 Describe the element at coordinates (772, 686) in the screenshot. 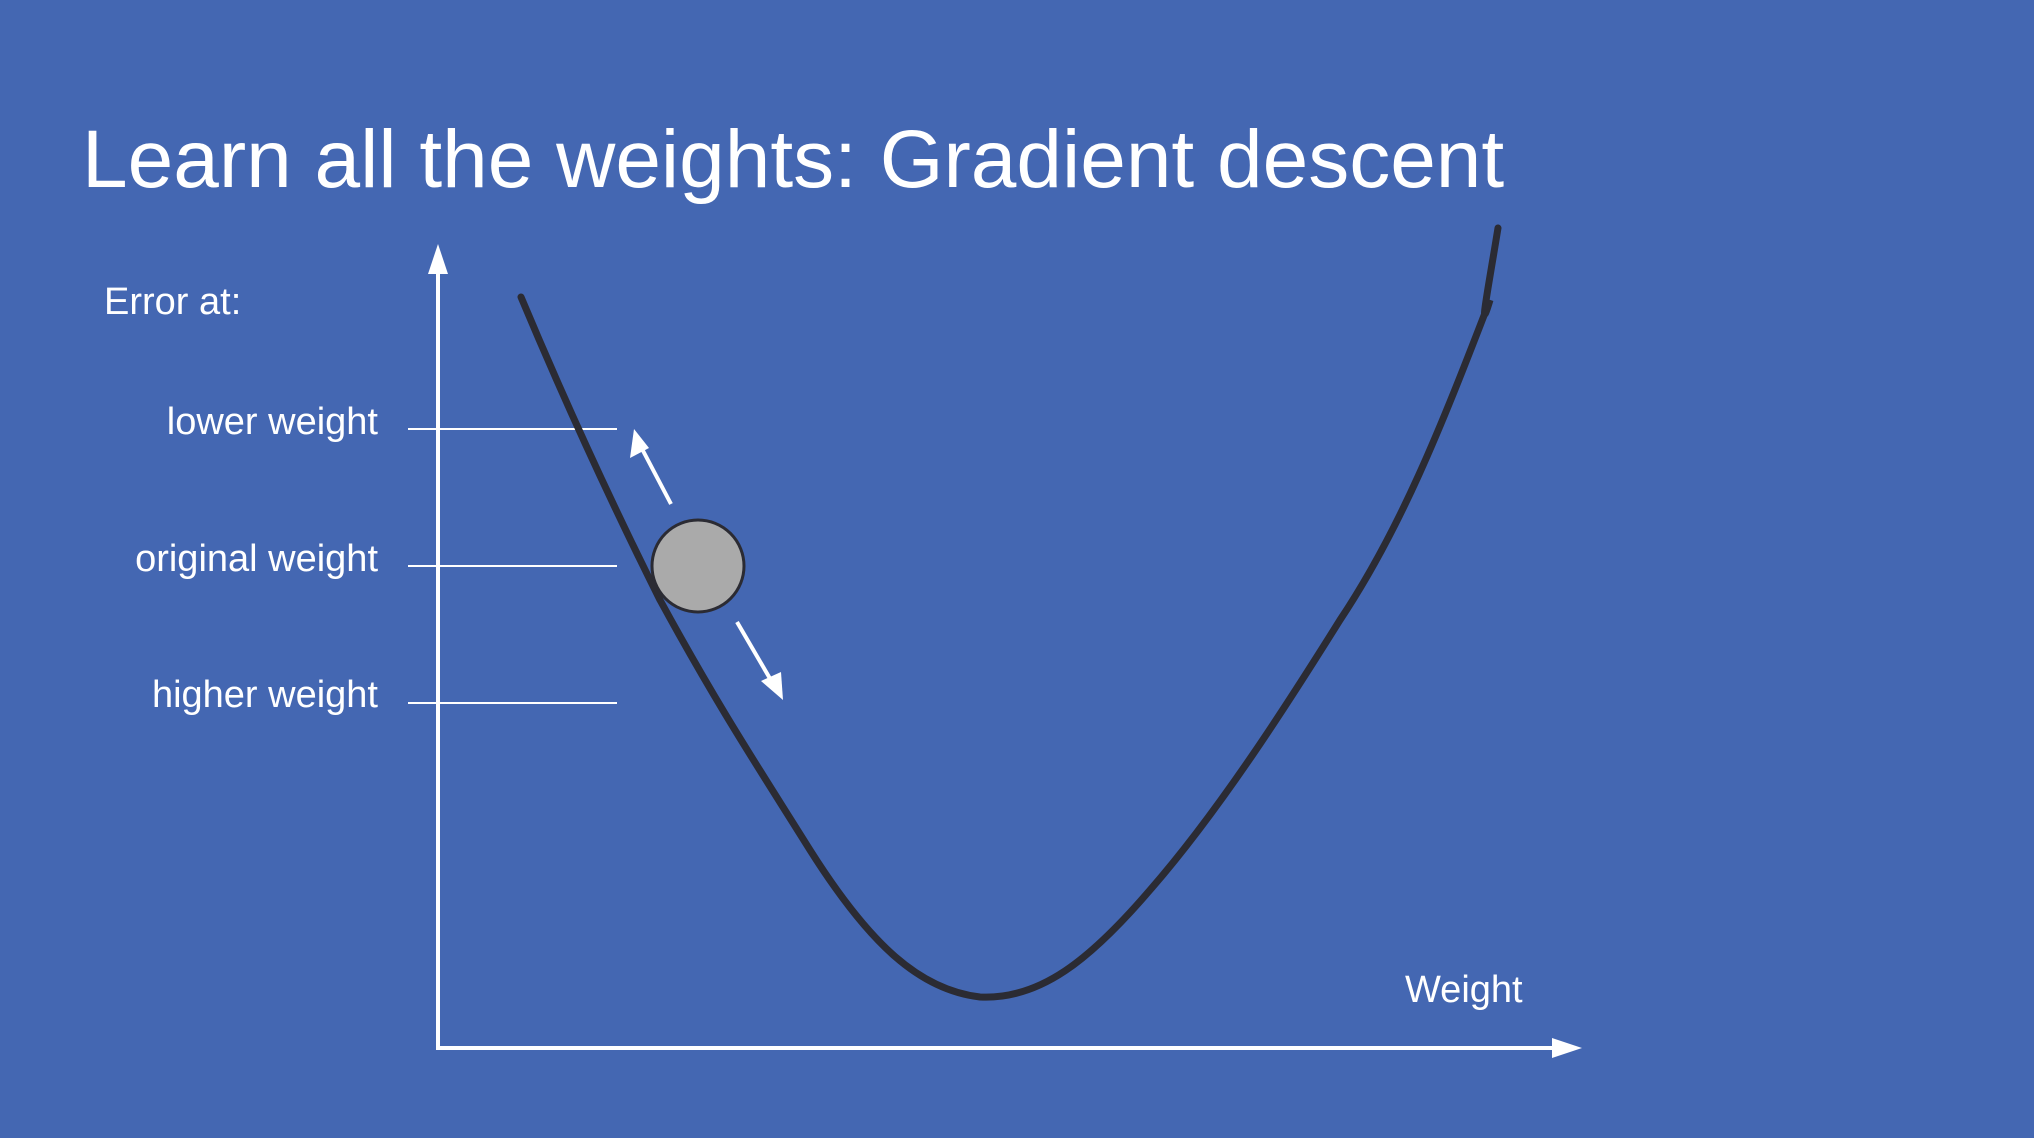

I see `arrow-down-right-head` at that location.